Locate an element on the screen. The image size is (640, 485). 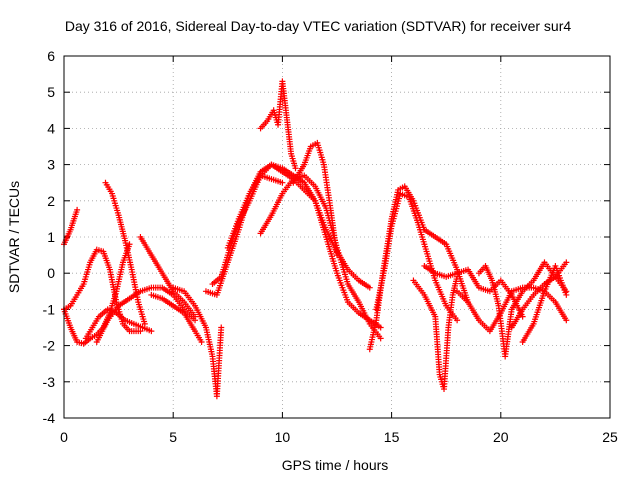
x-tick-label: 15 is located at coordinates (392, 437).